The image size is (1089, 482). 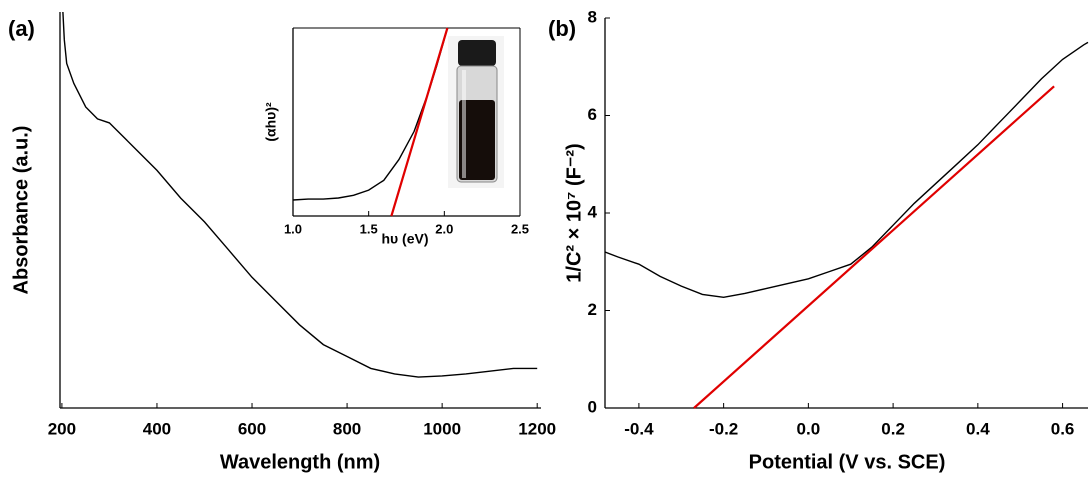 I want to click on panel-label: (b), so click(x=562, y=28).